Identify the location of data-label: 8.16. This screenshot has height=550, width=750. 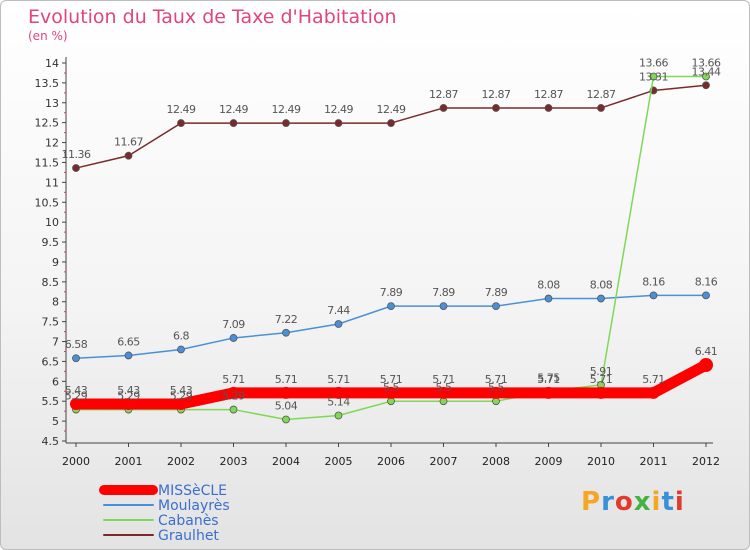
(653, 281).